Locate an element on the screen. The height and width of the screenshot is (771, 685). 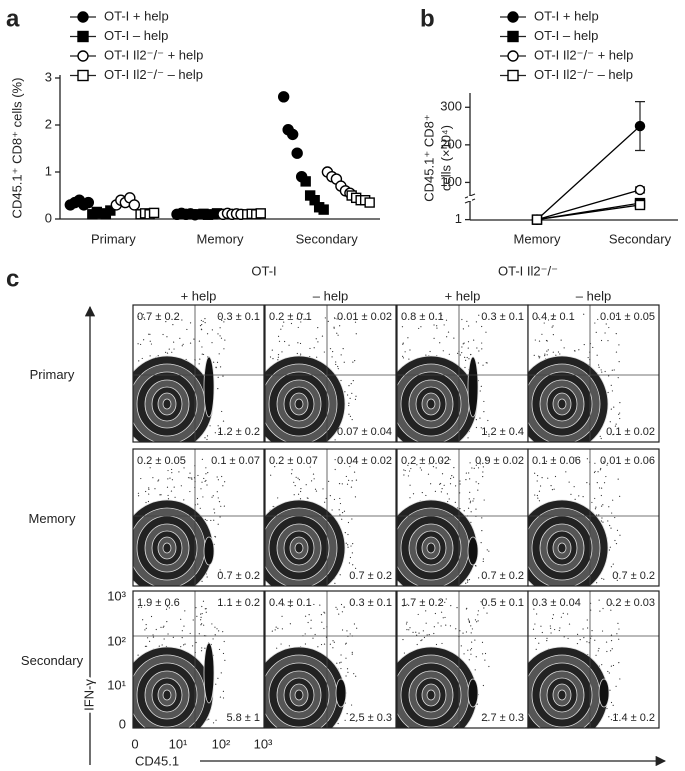
y-tick-label: 300 is located at coordinates (451, 106).